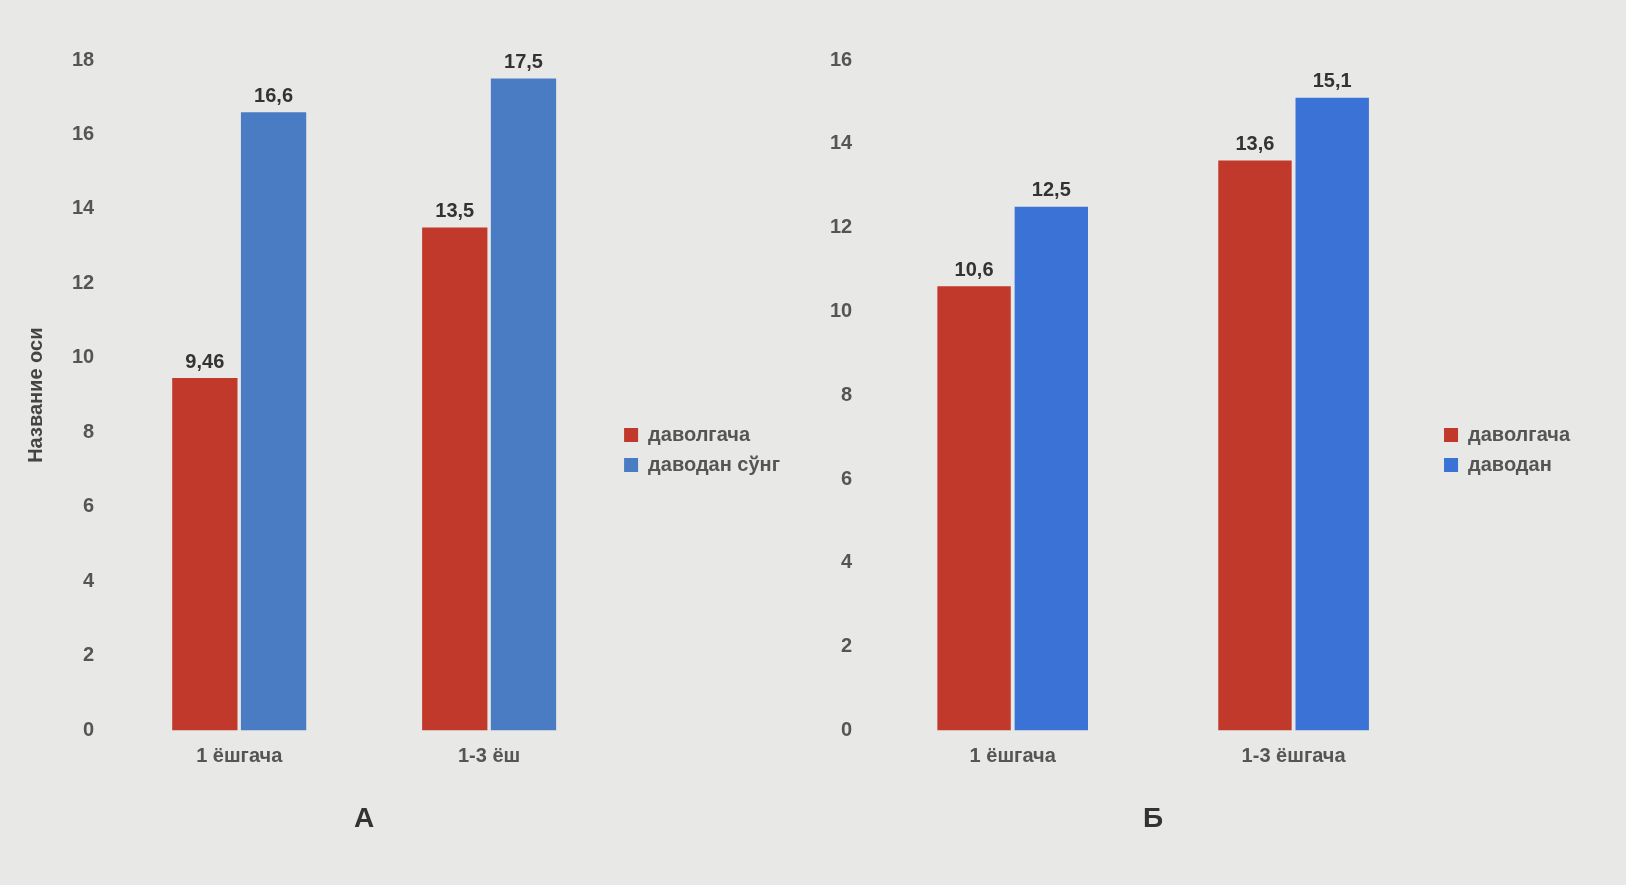  I want to click on data-label: 13,6, so click(1255, 143).